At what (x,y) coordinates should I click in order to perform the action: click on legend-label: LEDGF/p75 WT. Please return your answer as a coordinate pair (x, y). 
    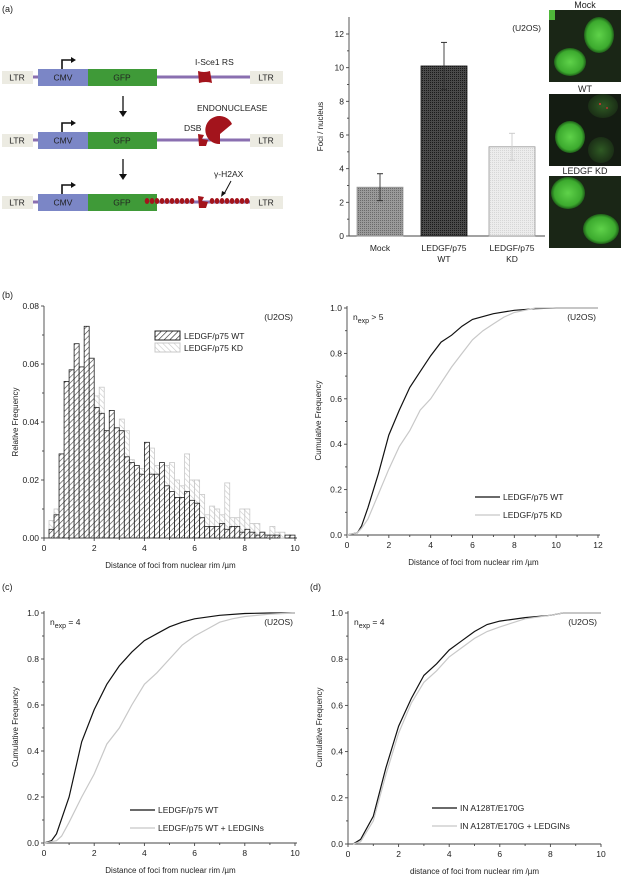
    Looking at the image, I should click on (533, 497).